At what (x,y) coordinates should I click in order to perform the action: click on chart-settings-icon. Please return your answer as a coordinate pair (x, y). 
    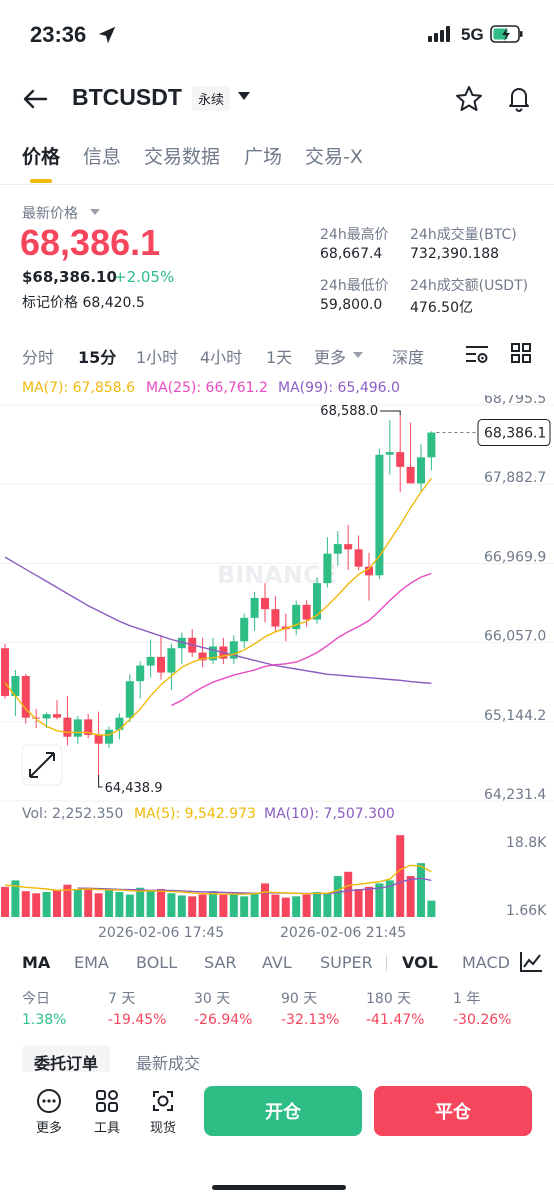
    Looking at the image, I should click on (477, 354).